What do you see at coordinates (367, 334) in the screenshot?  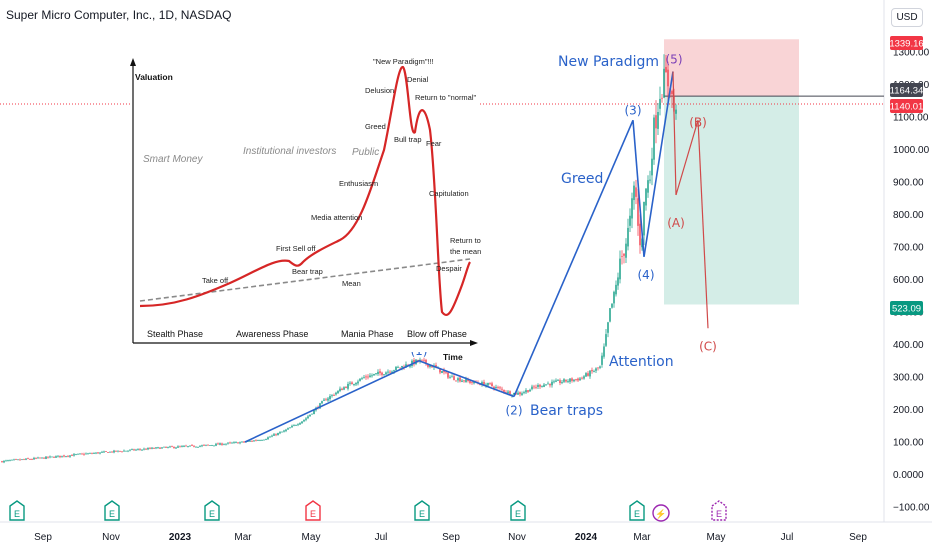 I see `inset-phase-mania: Mania Phase` at bounding box center [367, 334].